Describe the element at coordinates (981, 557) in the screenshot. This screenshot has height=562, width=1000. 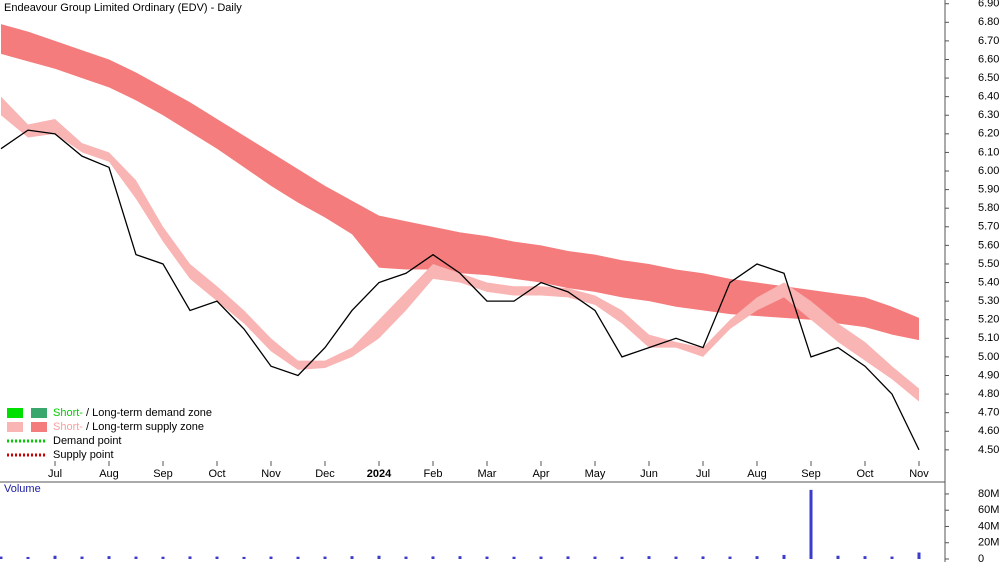
I see `y-tick-label: 0` at that location.